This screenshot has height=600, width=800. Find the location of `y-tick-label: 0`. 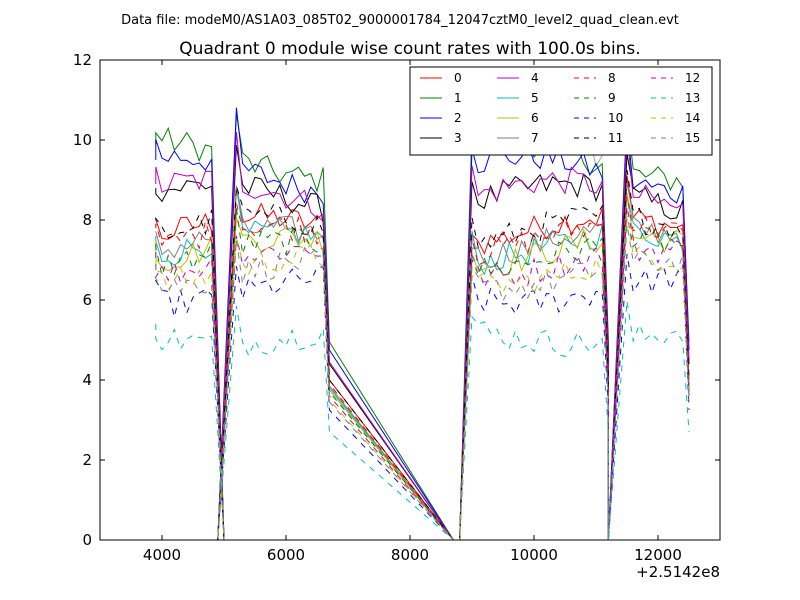

y-tick-label: 0 is located at coordinates (87, 540).